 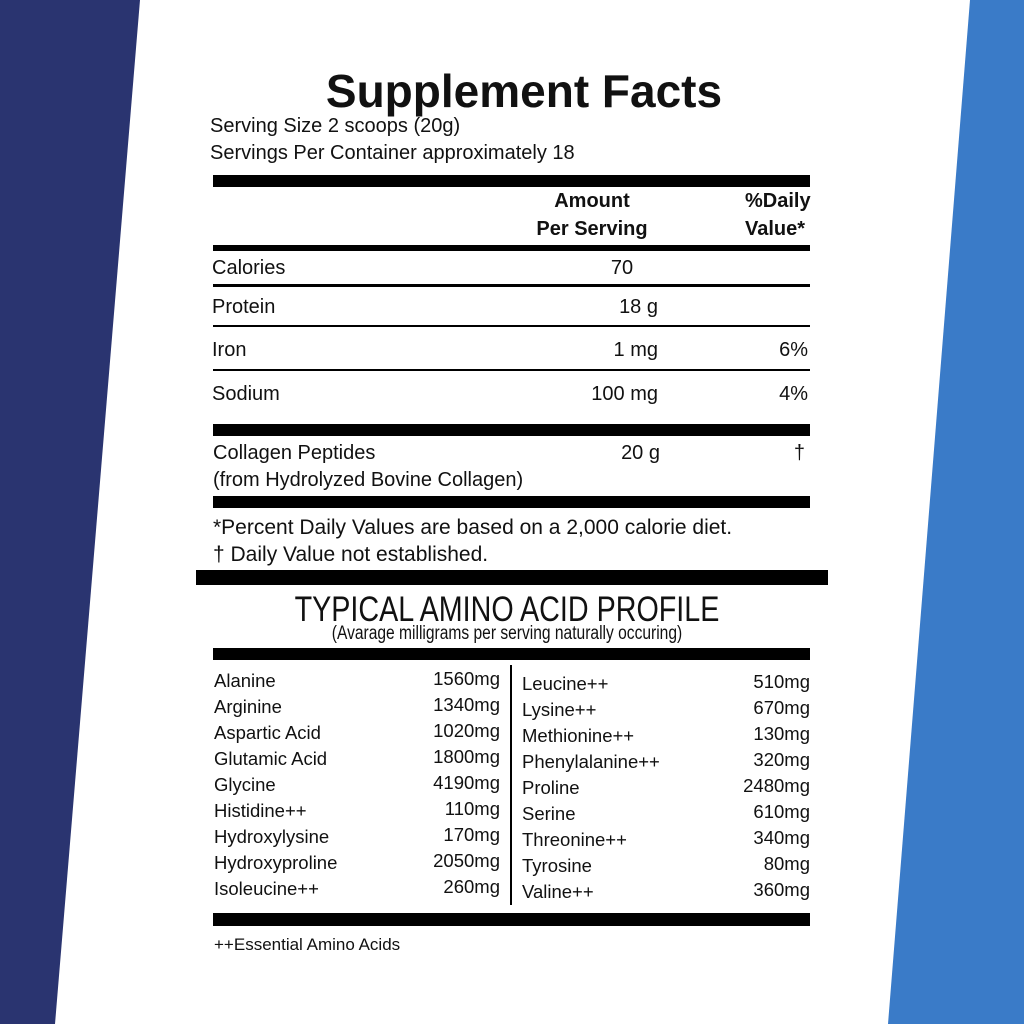 I want to click on amino-name: Glycine, so click(x=245, y=784).